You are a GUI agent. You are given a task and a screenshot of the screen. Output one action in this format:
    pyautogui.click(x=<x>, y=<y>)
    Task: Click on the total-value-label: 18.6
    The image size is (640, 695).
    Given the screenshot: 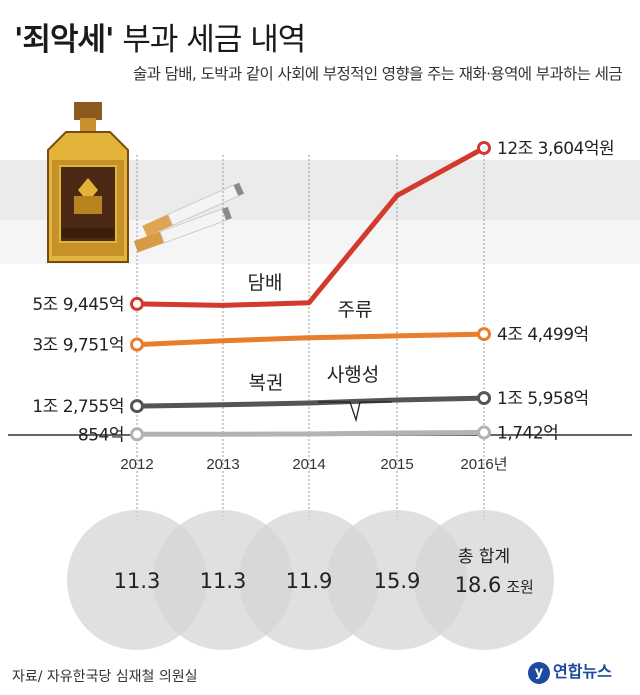 What is the action you would take?
    pyautogui.click(x=478, y=585)
    